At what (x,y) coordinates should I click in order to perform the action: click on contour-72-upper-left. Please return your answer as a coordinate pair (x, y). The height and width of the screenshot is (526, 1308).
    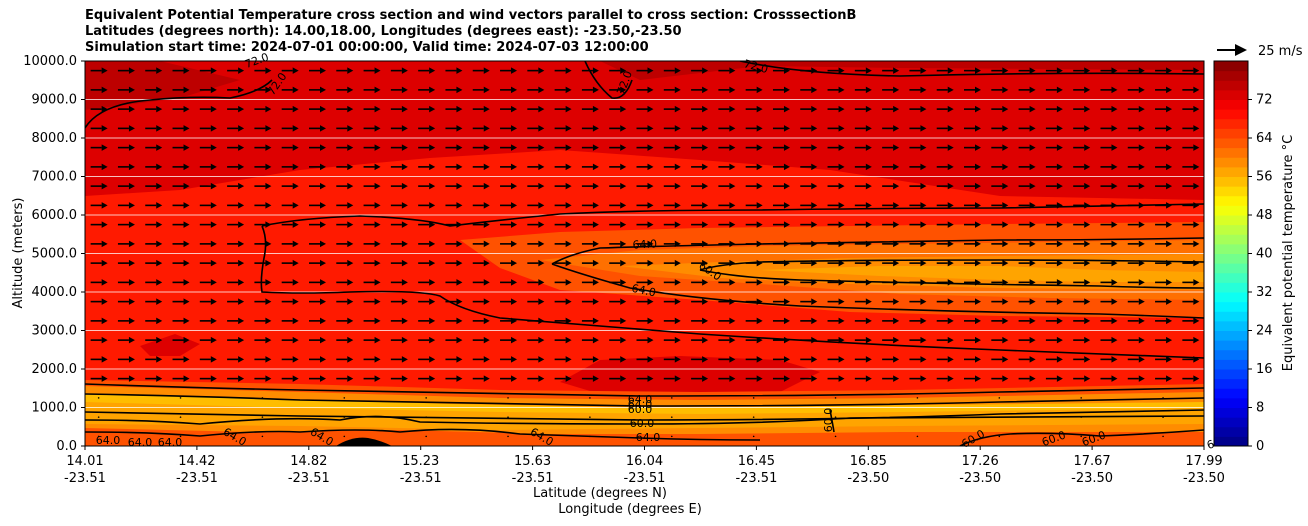
    Looking at the image, I should click on (179, 104).